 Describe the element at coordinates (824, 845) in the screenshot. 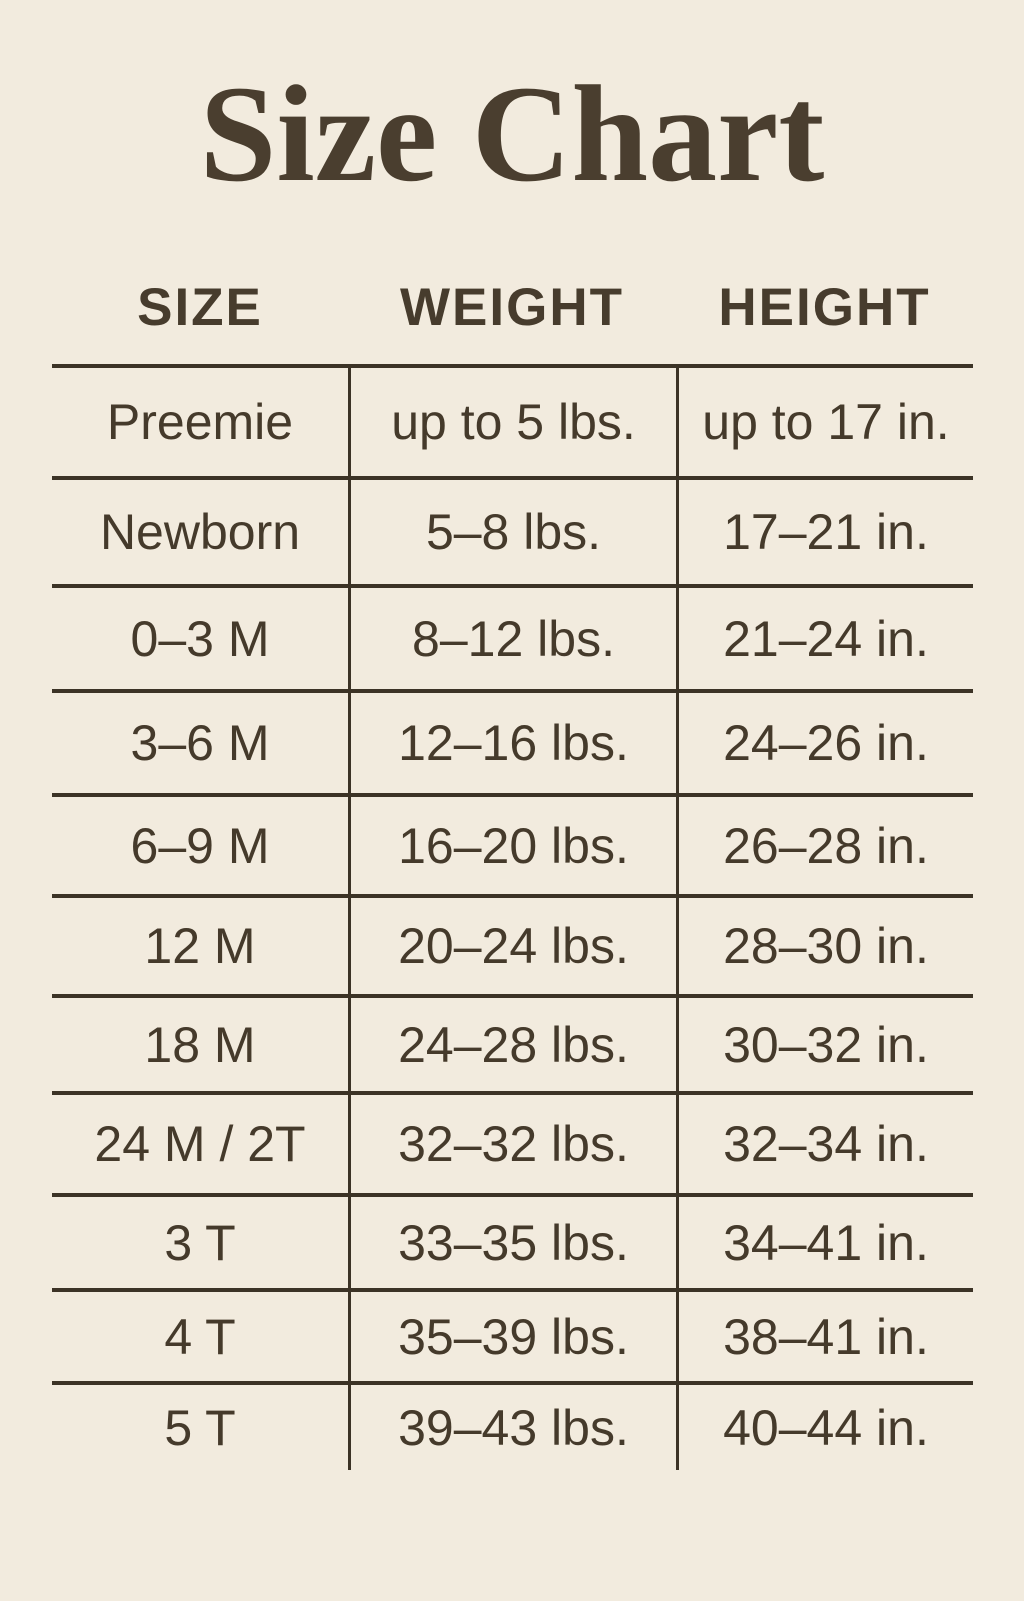

I see `cell-height: 26–28 in.` at that location.